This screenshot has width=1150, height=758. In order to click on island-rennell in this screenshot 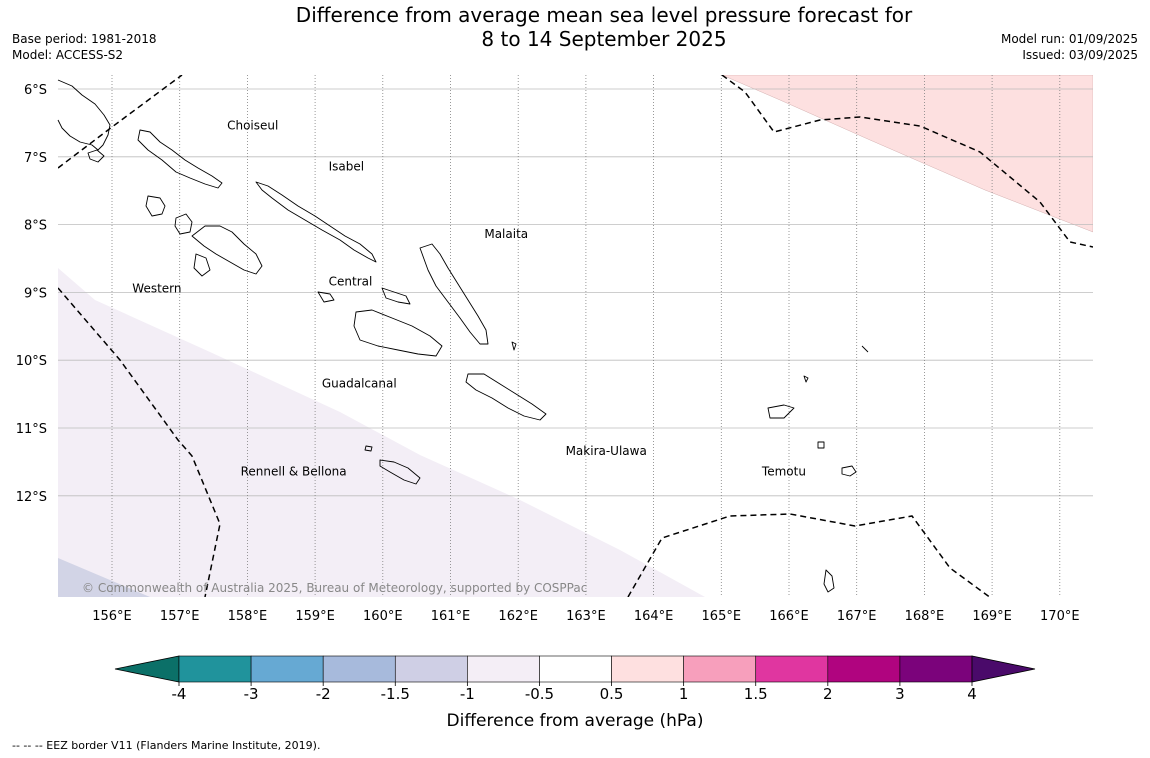, I will do `click(400, 472)`.